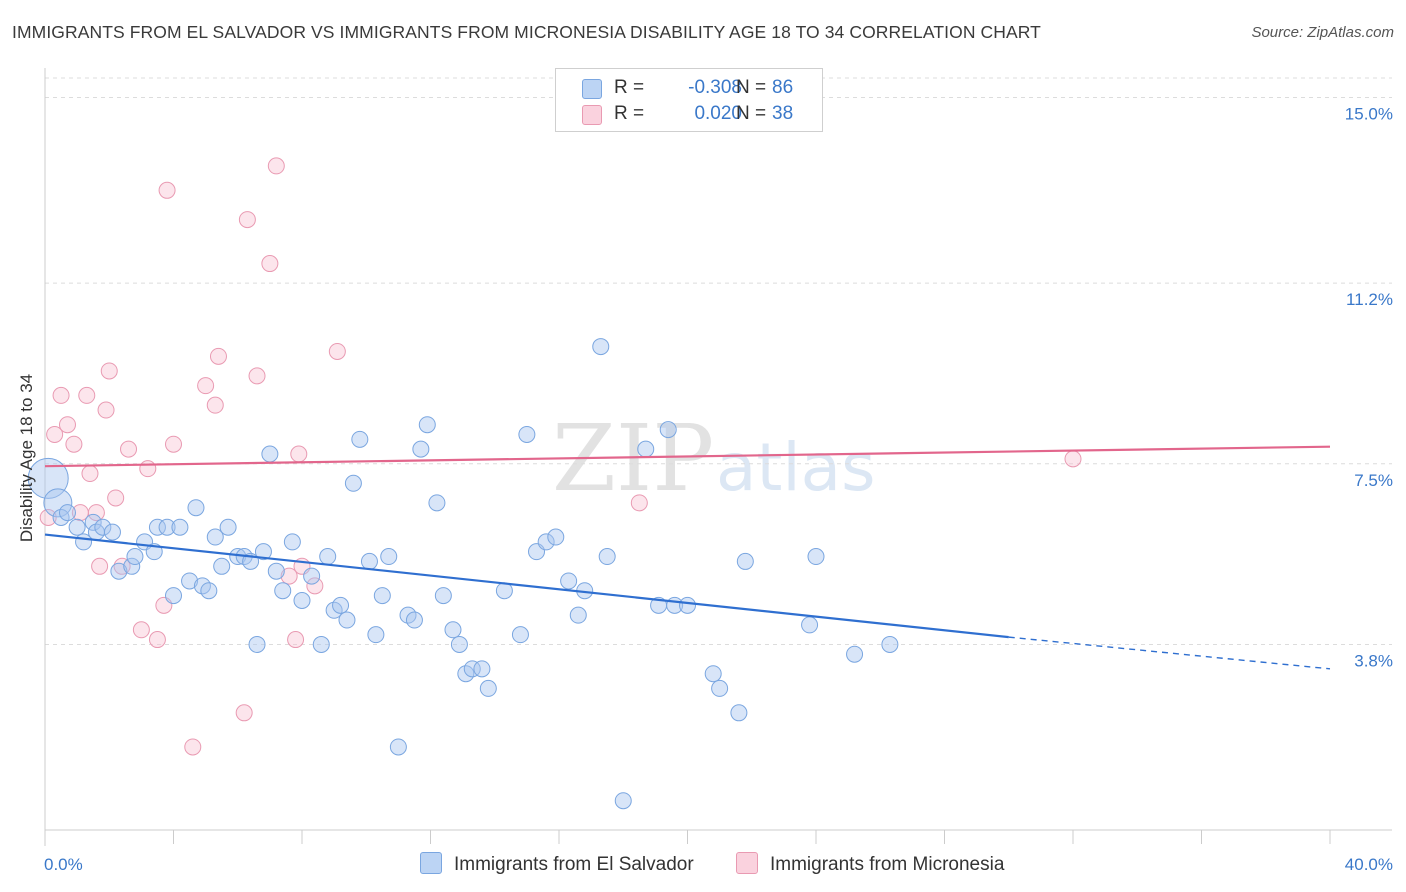 The image size is (1406, 892). I want to click on y-tick-label: 11.2%, so click(1369, 299).